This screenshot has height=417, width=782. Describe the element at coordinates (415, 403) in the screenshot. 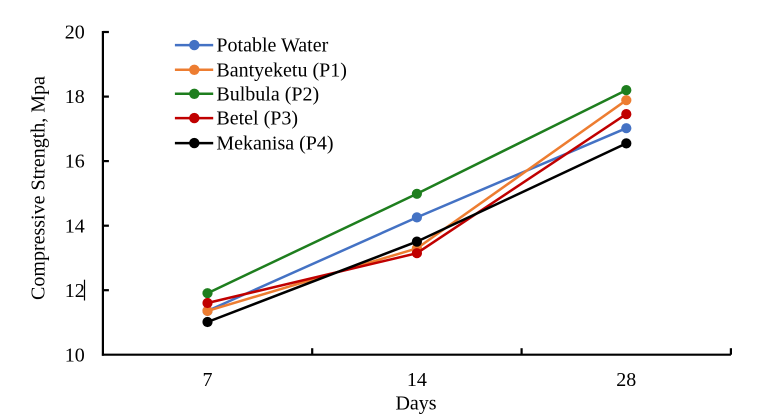

I see `svg-text: Days` at that location.